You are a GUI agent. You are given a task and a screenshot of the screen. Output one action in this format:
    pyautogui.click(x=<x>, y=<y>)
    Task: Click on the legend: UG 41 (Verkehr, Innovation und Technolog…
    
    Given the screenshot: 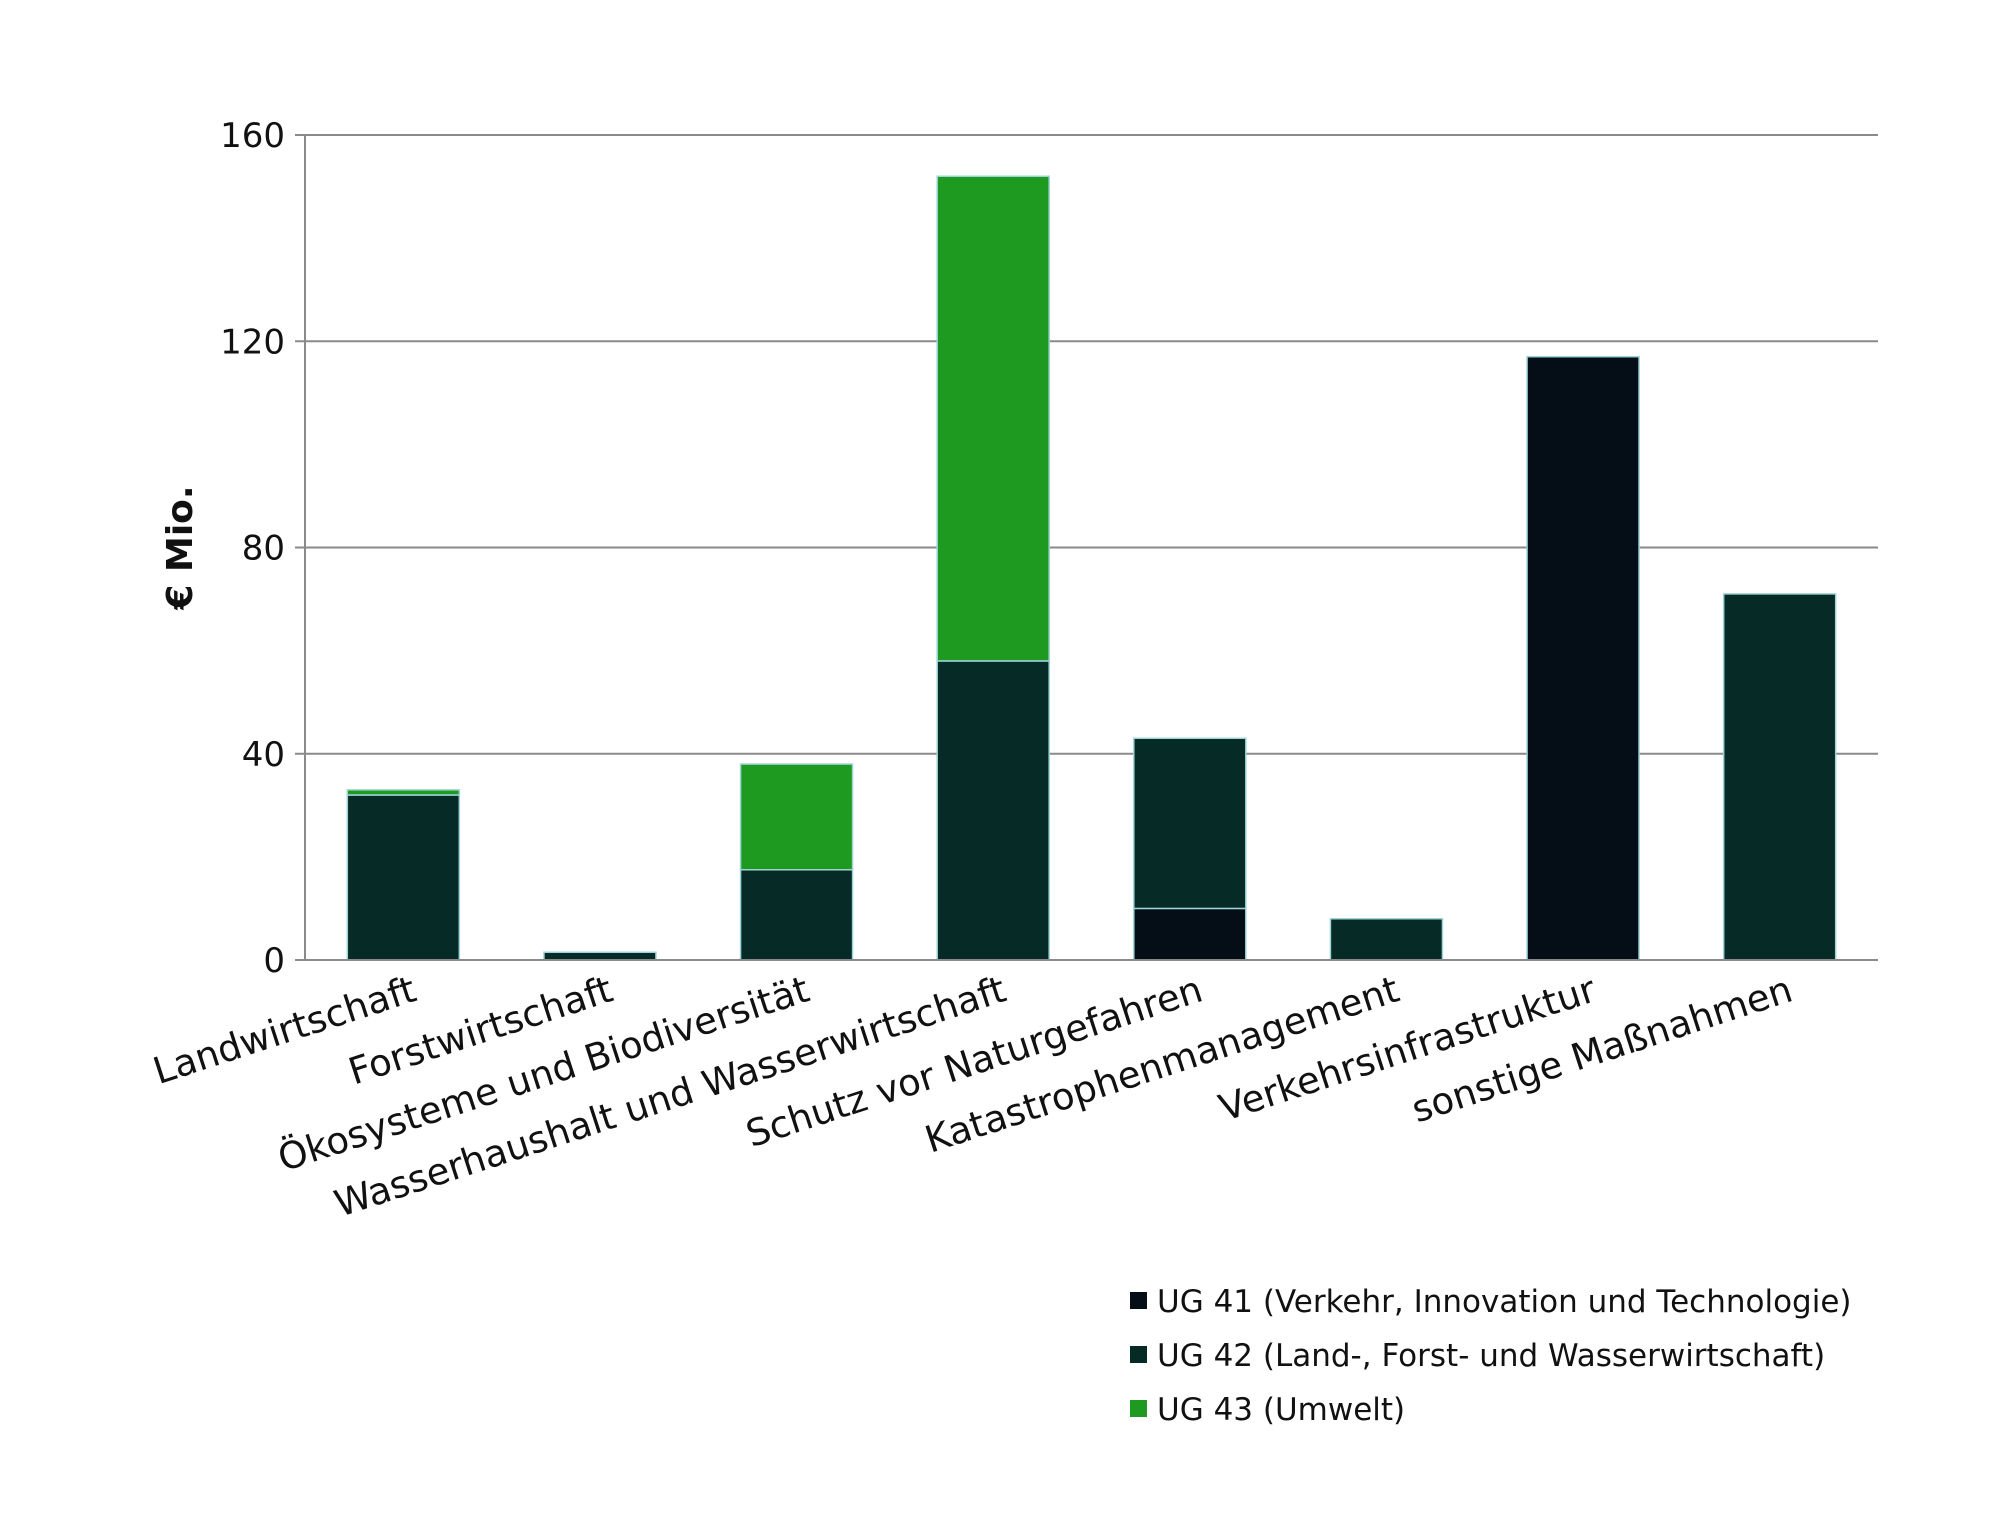 What is the action you would take?
    pyautogui.click(x=1491, y=1356)
    